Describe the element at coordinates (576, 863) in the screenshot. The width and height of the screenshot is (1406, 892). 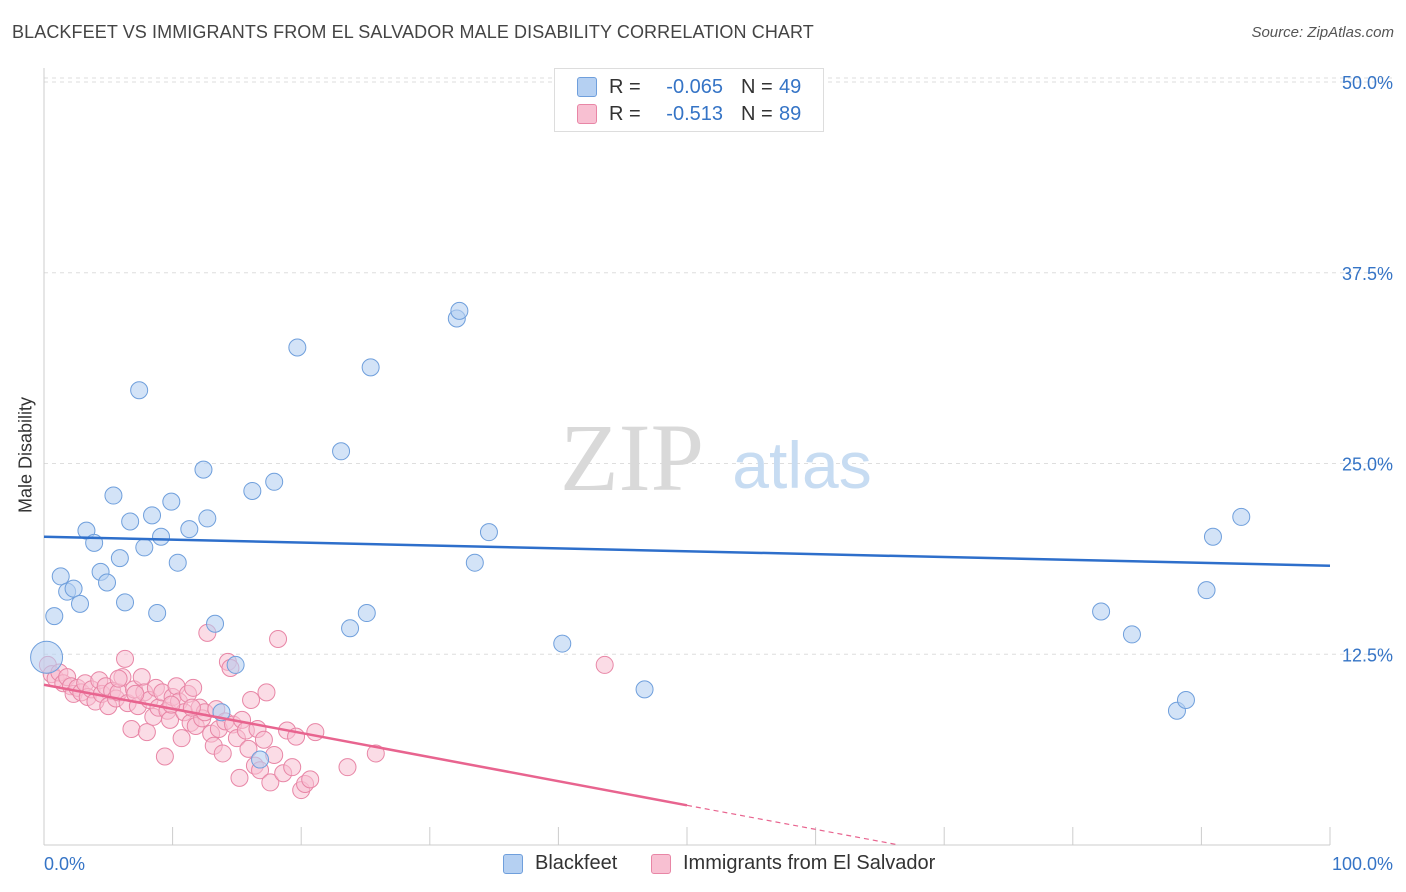
I see `legend-label-blackfeet: Blackfeet` at that location.